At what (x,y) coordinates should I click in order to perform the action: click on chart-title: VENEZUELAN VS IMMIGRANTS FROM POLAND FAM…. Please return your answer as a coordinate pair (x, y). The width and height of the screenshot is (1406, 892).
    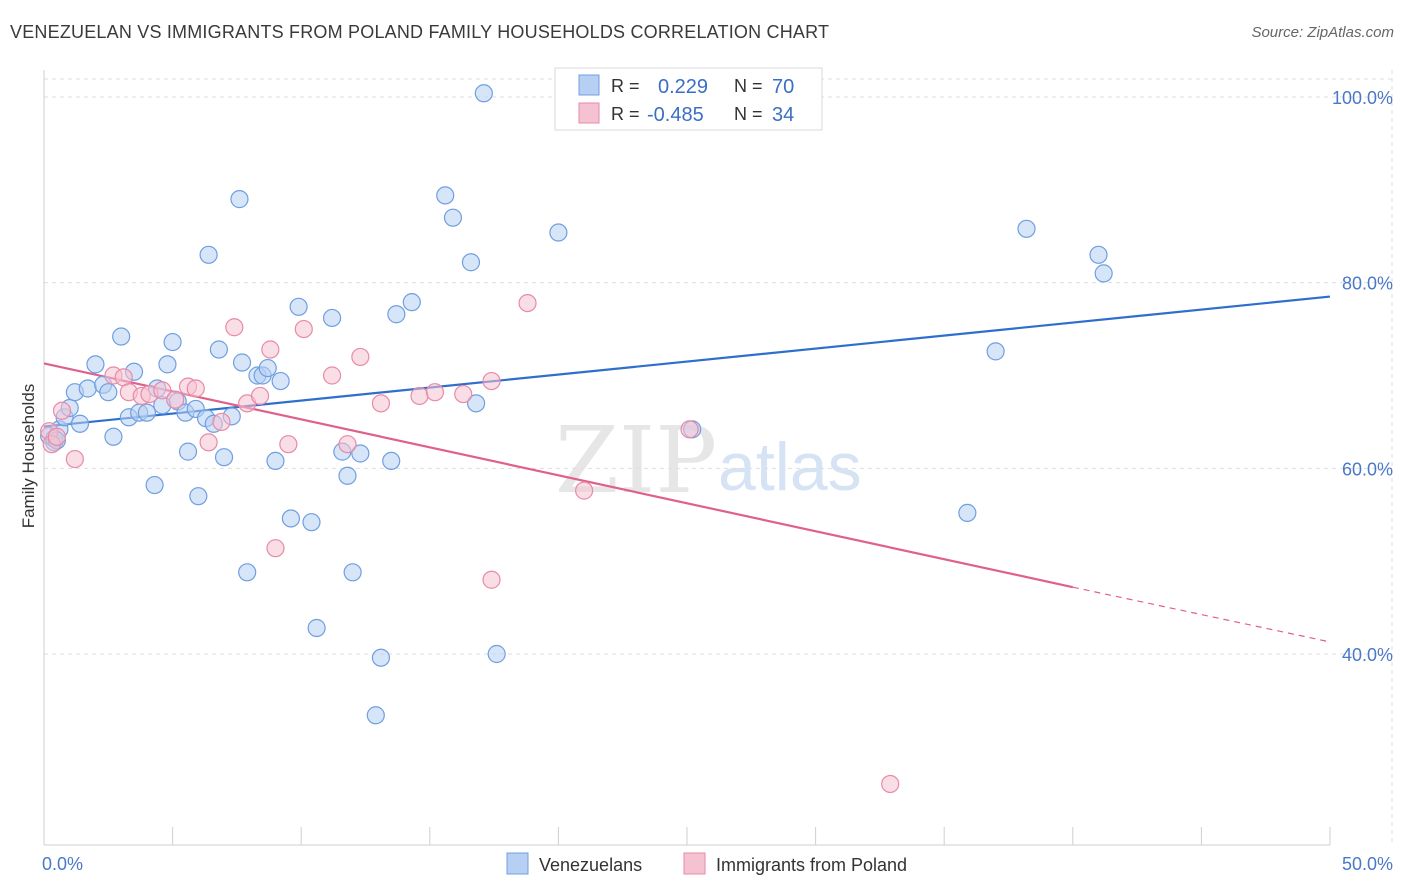
    Looking at the image, I should click on (420, 32).